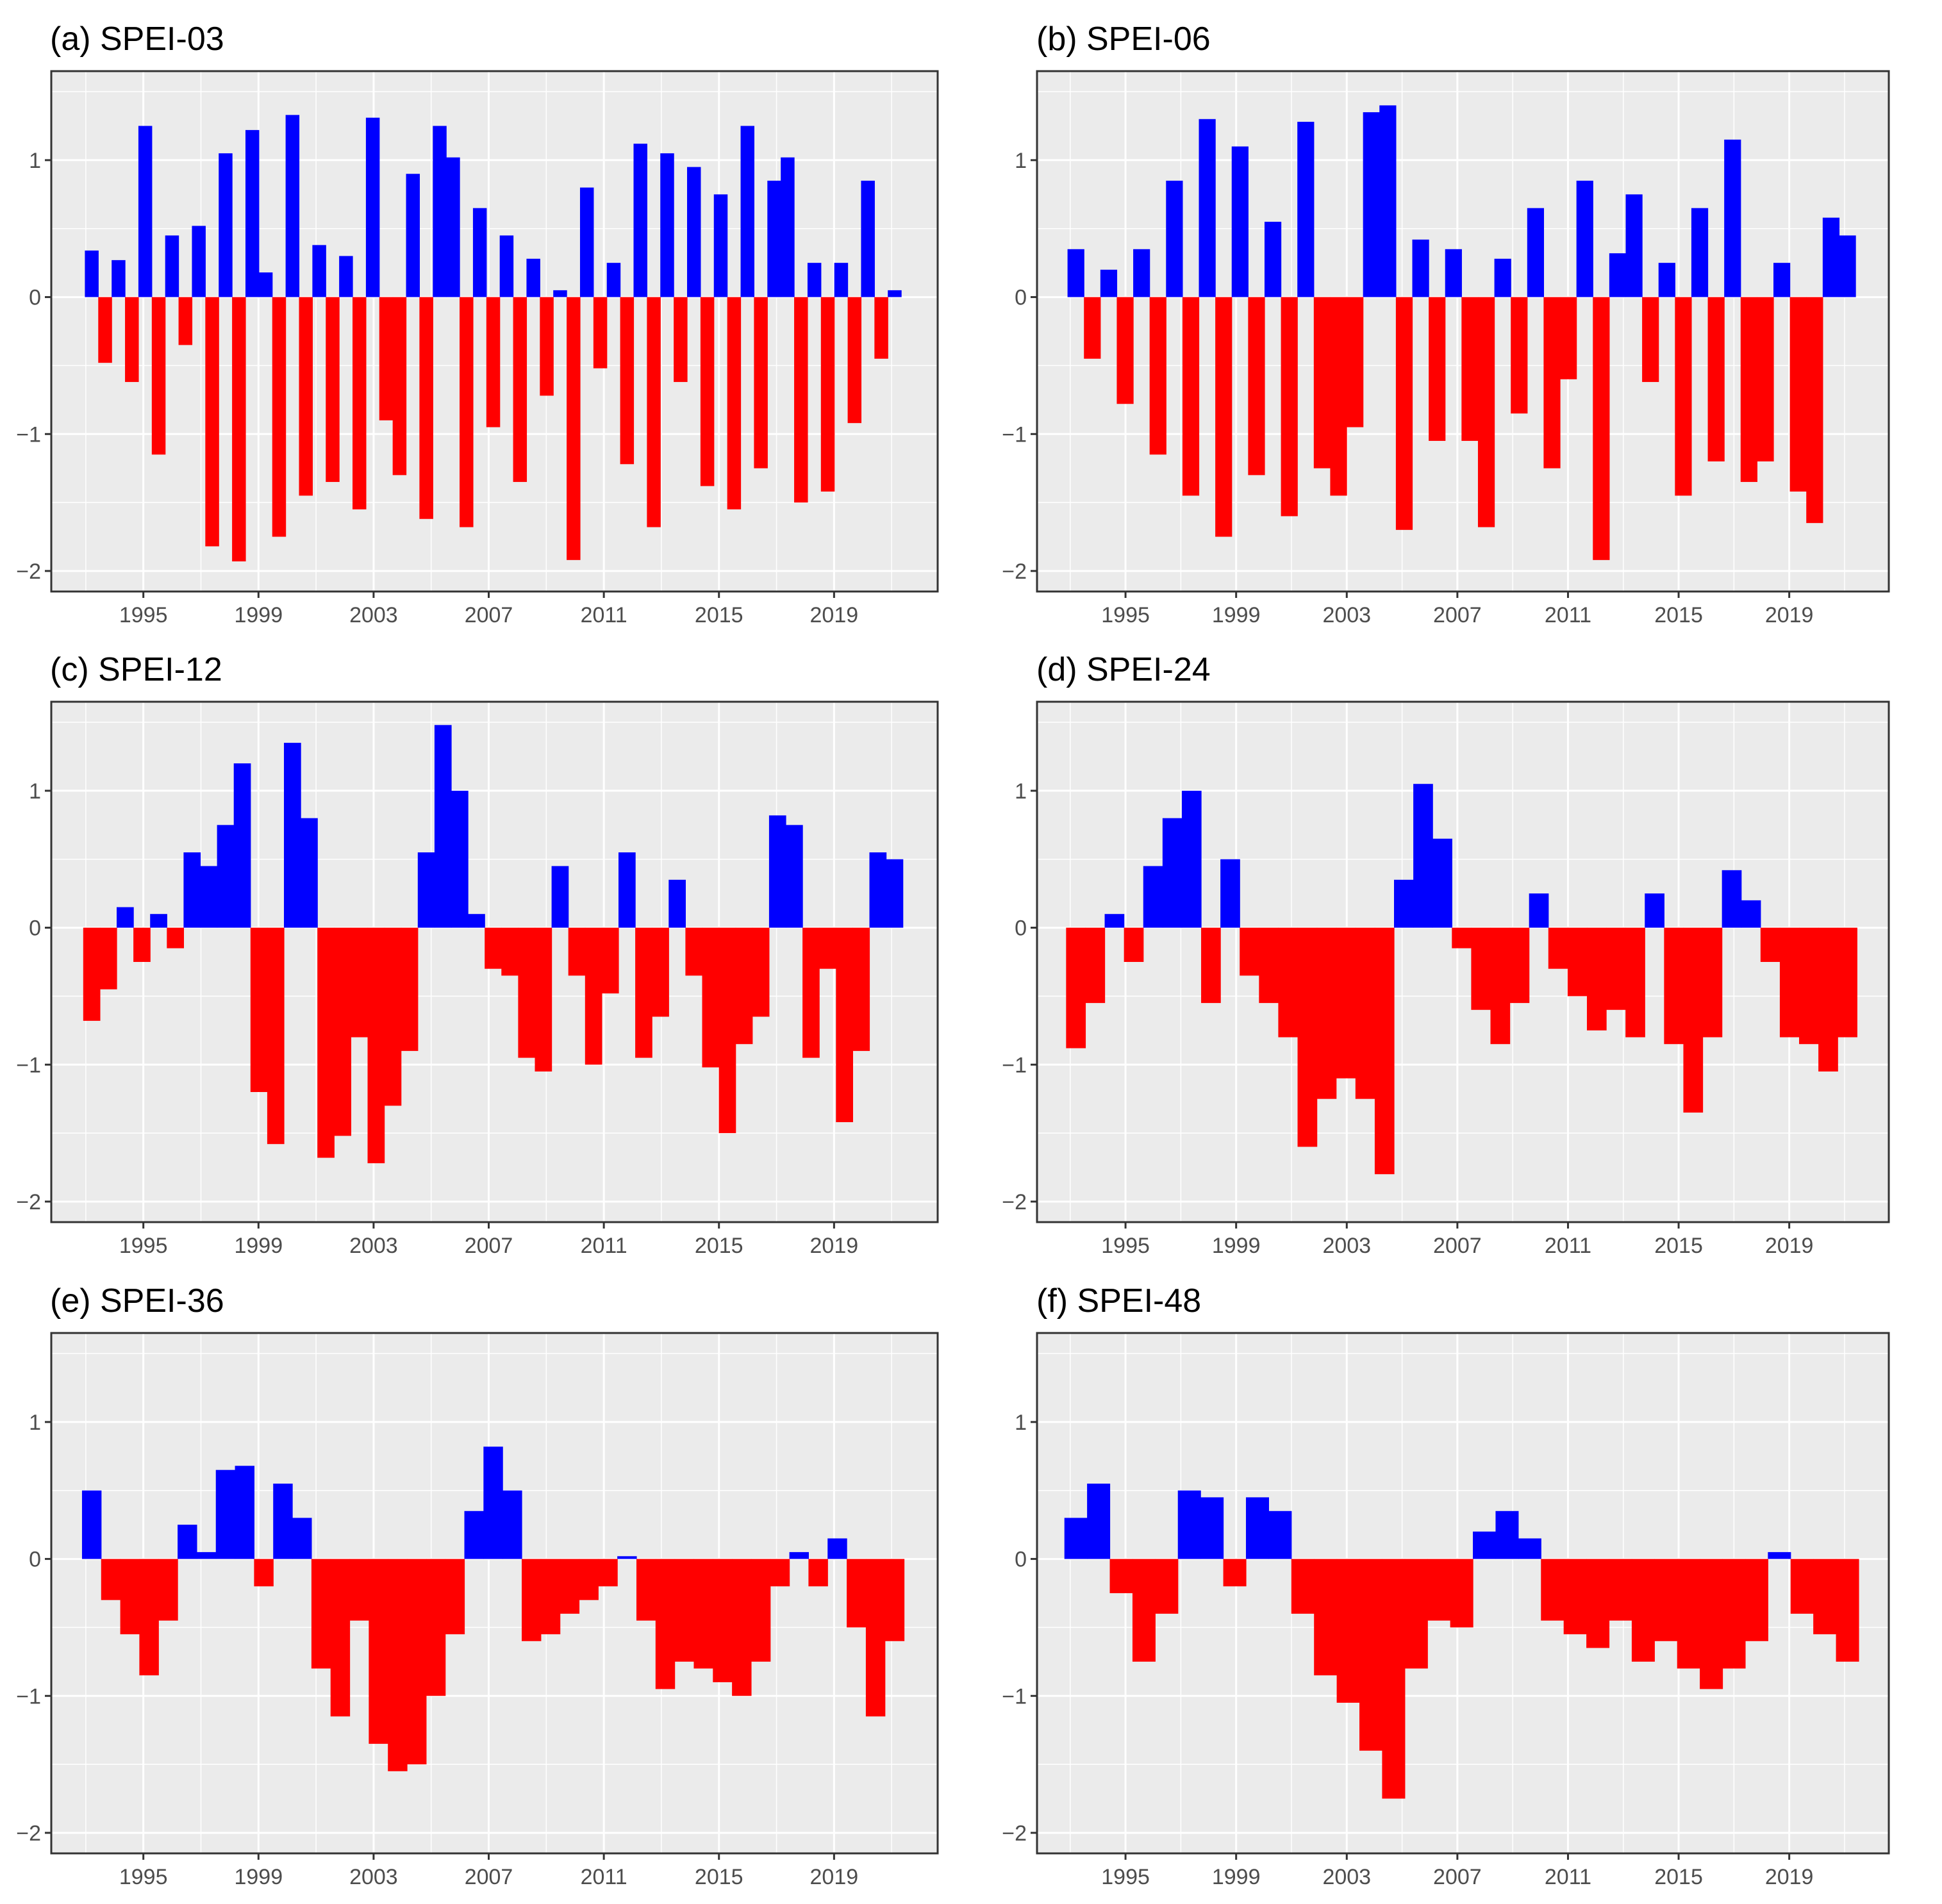  Describe the element at coordinates (604, 1877) in the screenshot. I see `x-tick-label: 2011` at that location.